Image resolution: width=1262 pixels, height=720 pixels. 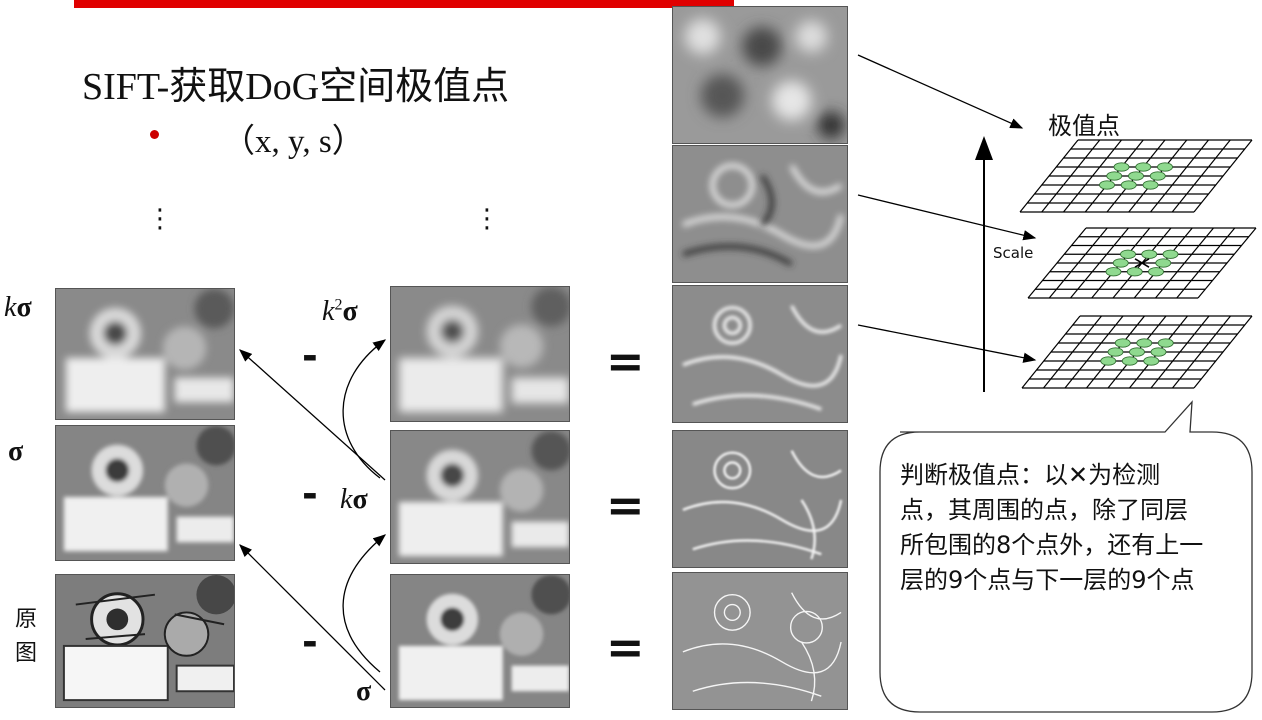 What do you see at coordinates (1013, 253) in the screenshot?
I see `scale-label: Scale` at bounding box center [1013, 253].